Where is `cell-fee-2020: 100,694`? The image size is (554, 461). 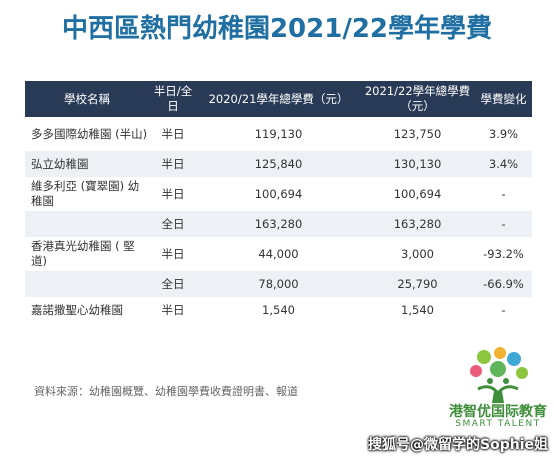
cell-fee-2020: 100,694 is located at coordinates (278, 194).